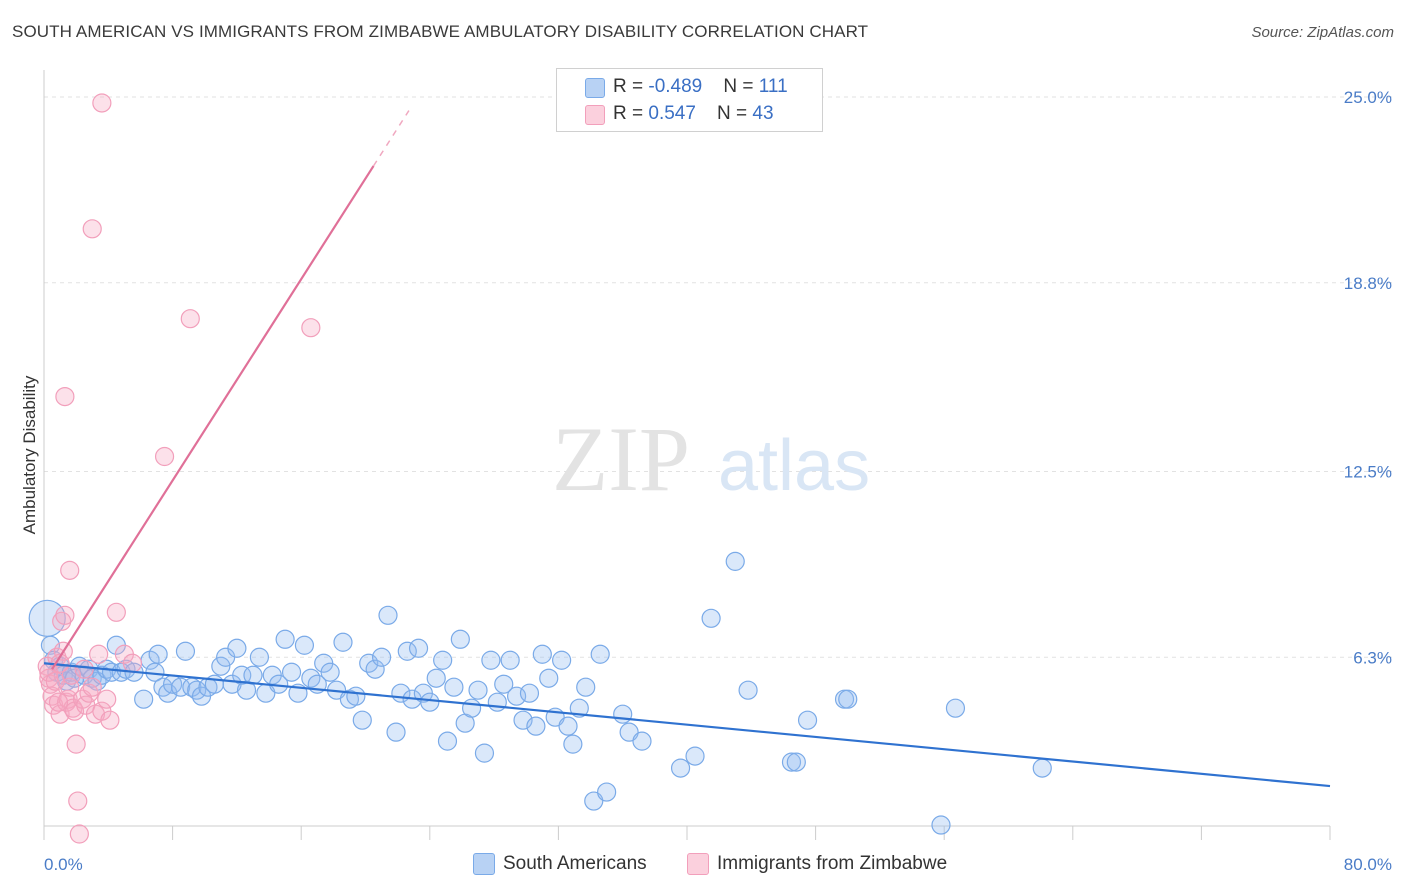 This screenshot has width=1406, height=892. I want to click on y-tick-label: 18.8%, so click(1368, 283).